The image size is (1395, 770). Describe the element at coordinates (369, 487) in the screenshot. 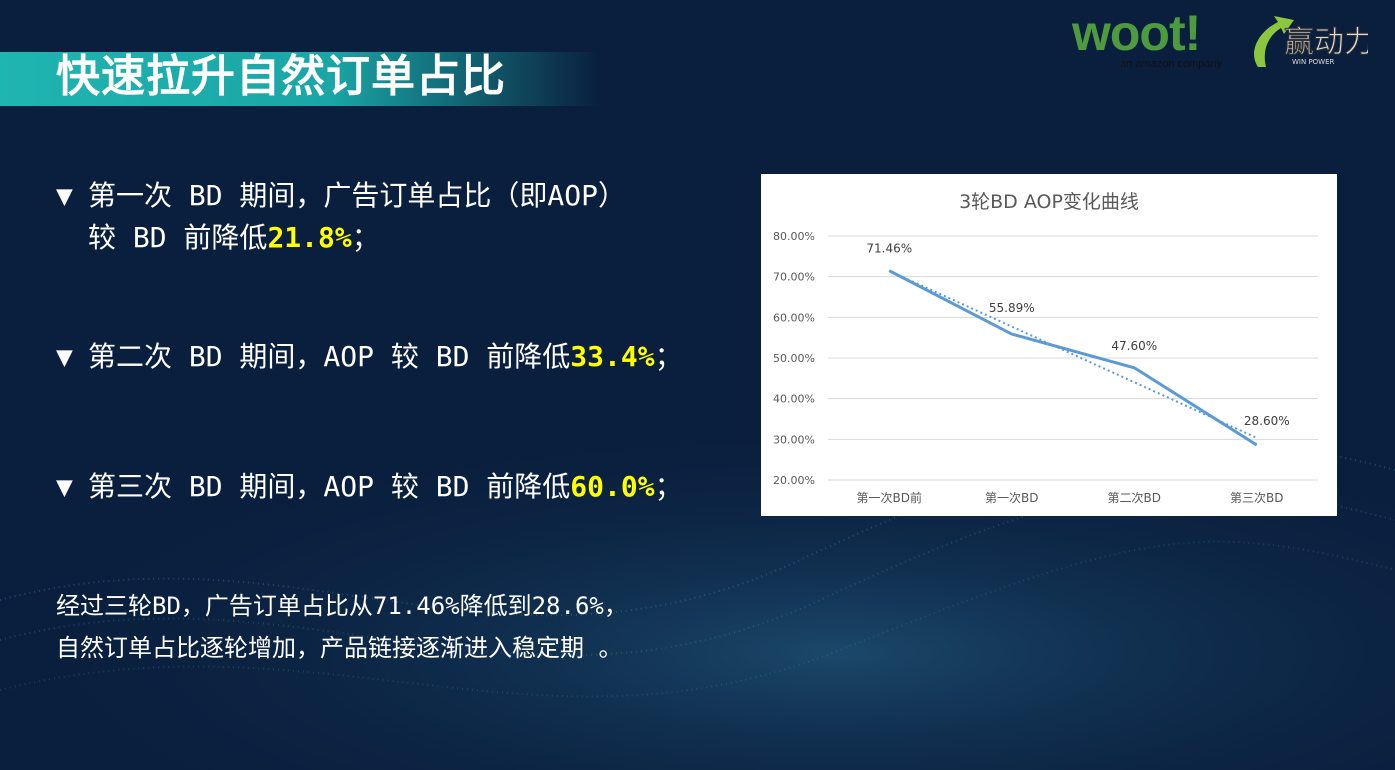

I see `bullet-3: ▼ 第三次 BD 期间，AOP 较 BD 前降低60.0%；` at that location.